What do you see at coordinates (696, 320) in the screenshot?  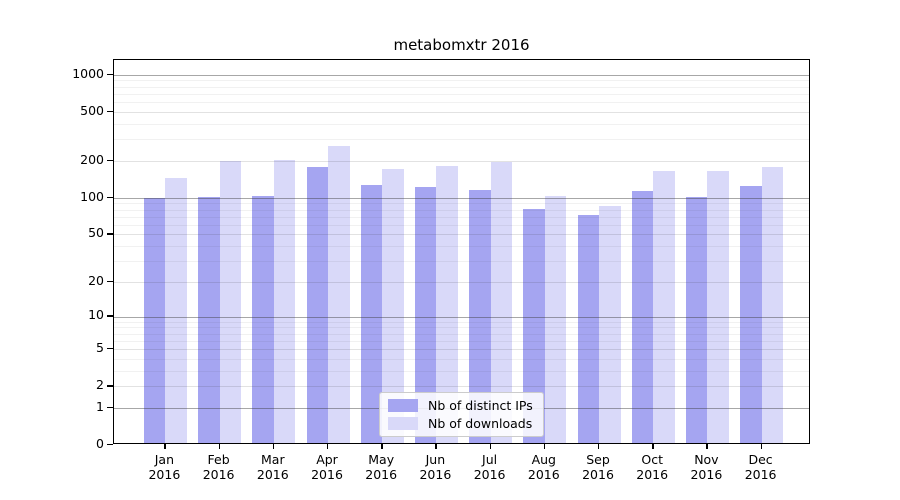 I see `bar-nov-ips` at bounding box center [696, 320].